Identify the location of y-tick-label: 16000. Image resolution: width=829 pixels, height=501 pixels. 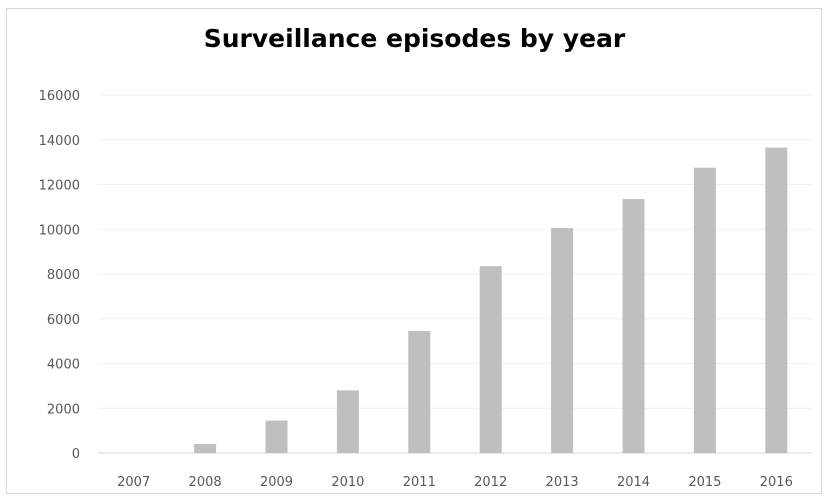
(59, 96).